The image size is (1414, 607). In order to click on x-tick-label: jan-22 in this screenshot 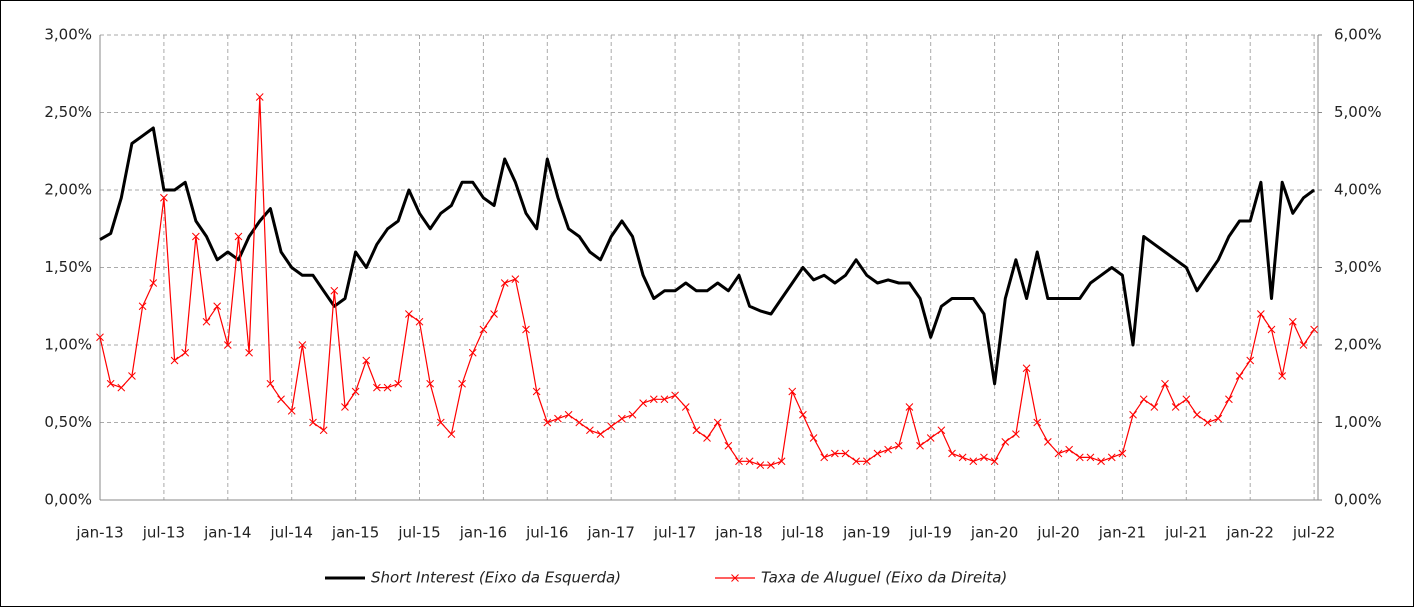, I will do `click(1250, 533)`.